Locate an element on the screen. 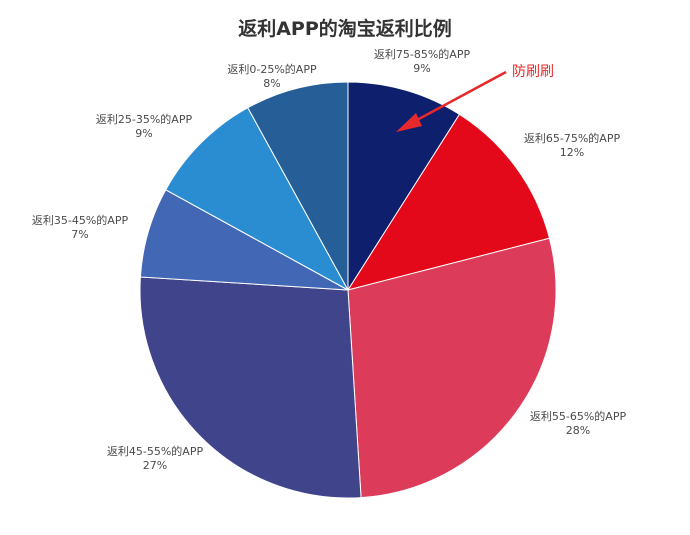 The image size is (690, 535). annotation-arrow-line is located at coordinates (455, 99).